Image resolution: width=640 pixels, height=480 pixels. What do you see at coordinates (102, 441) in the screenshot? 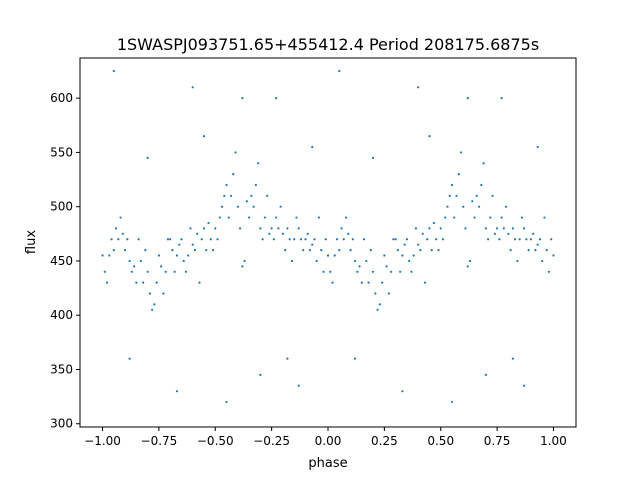
I see `x-tick-label: −1.00` at bounding box center [102, 441].